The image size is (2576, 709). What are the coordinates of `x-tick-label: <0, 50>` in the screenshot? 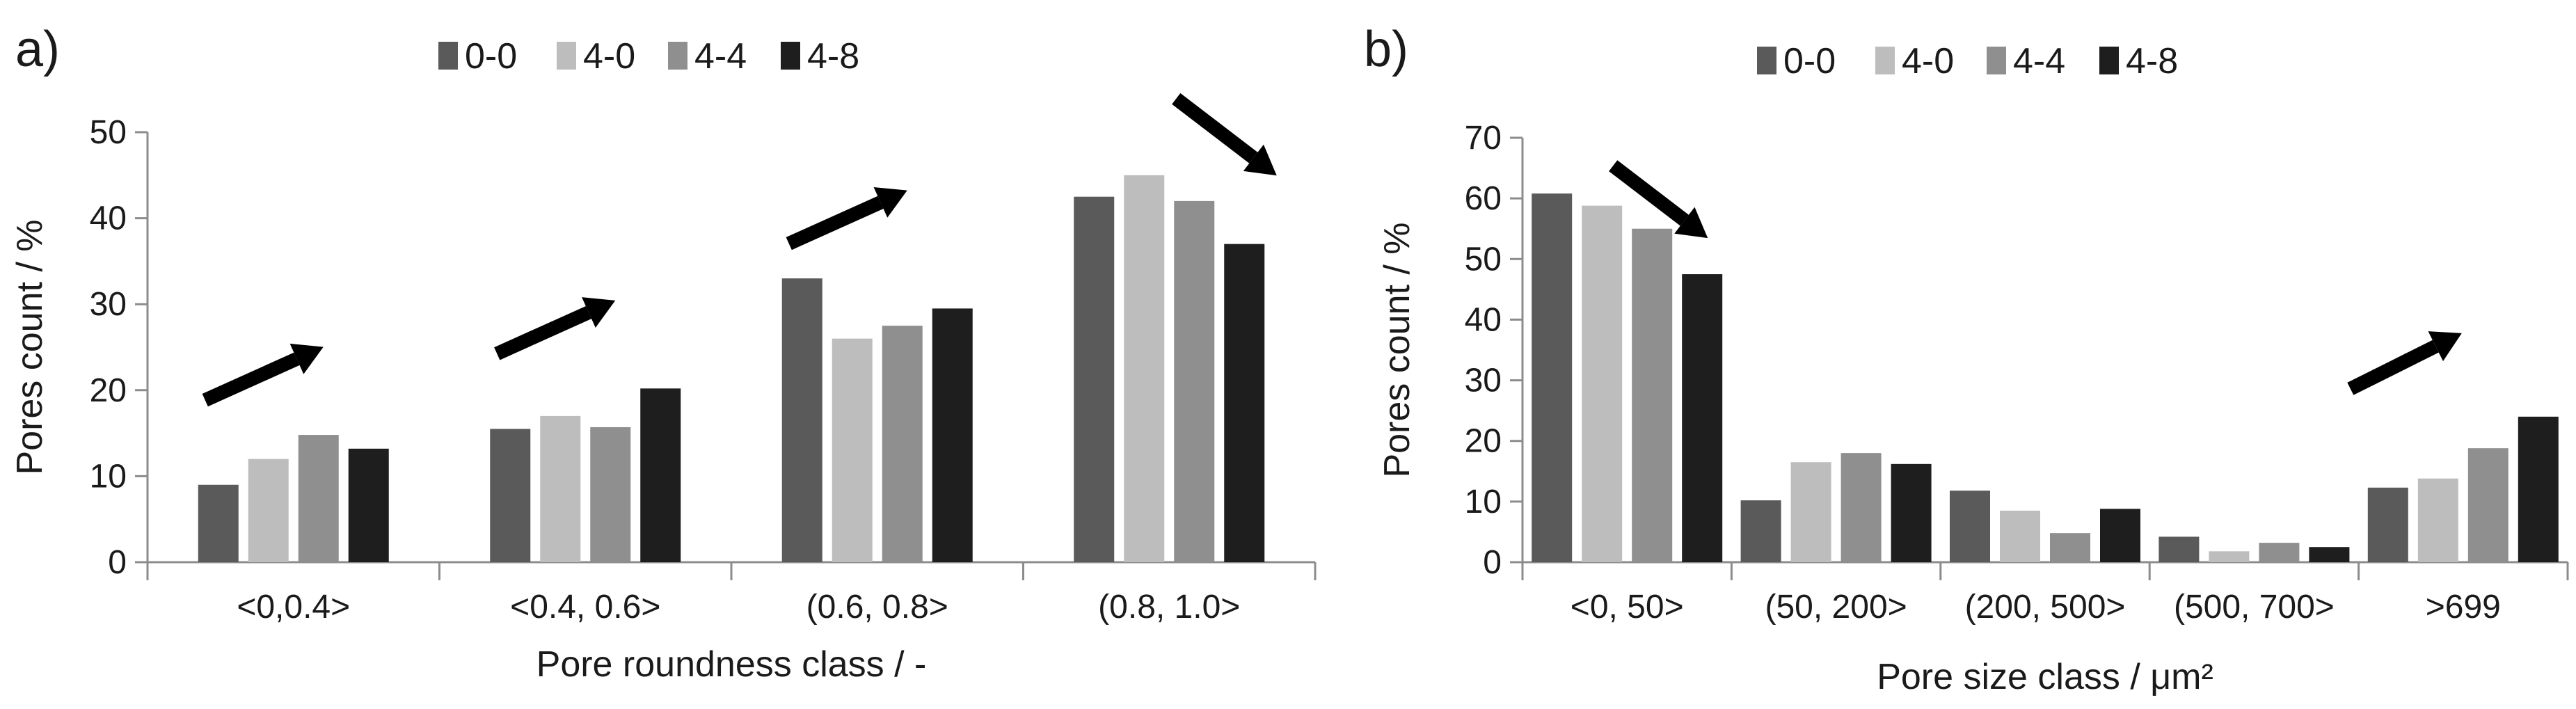 It's located at (1627, 608).